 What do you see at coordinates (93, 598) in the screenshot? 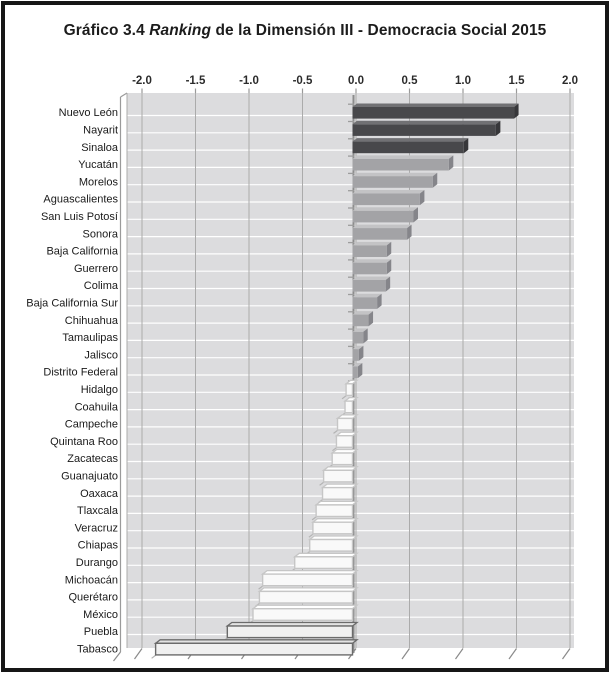
I see `category-label: Querétaro` at bounding box center [93, 598].